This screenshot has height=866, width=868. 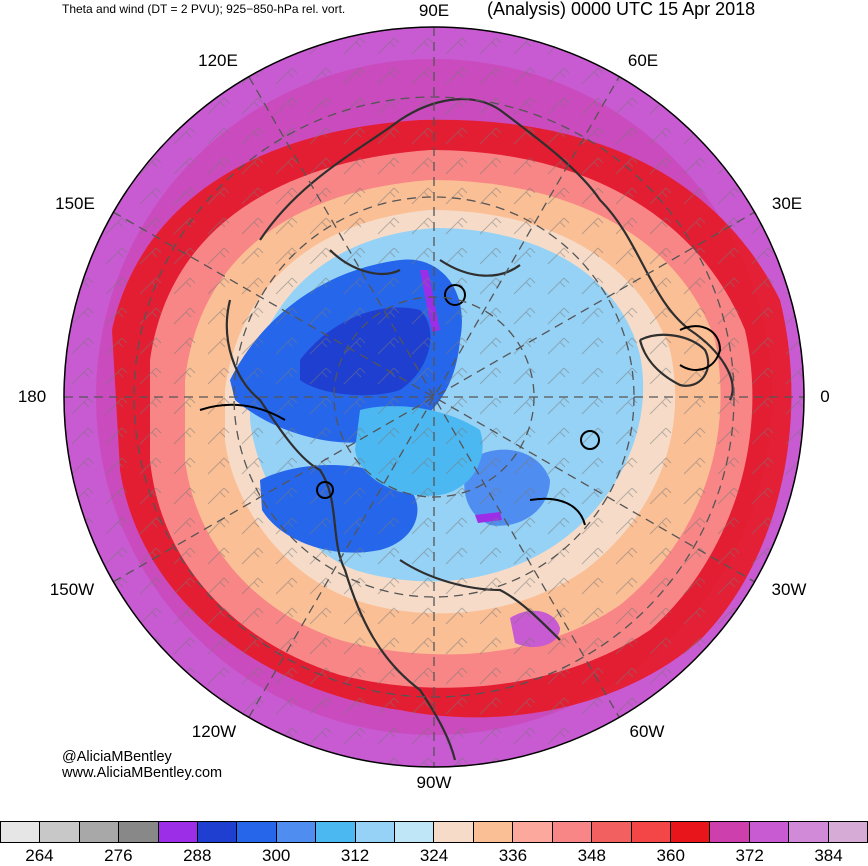 What do you see at coordinates (670, 855) in the screenshot?
I see `colorbar-tick-label: 360` at bounding box center [670, 855].